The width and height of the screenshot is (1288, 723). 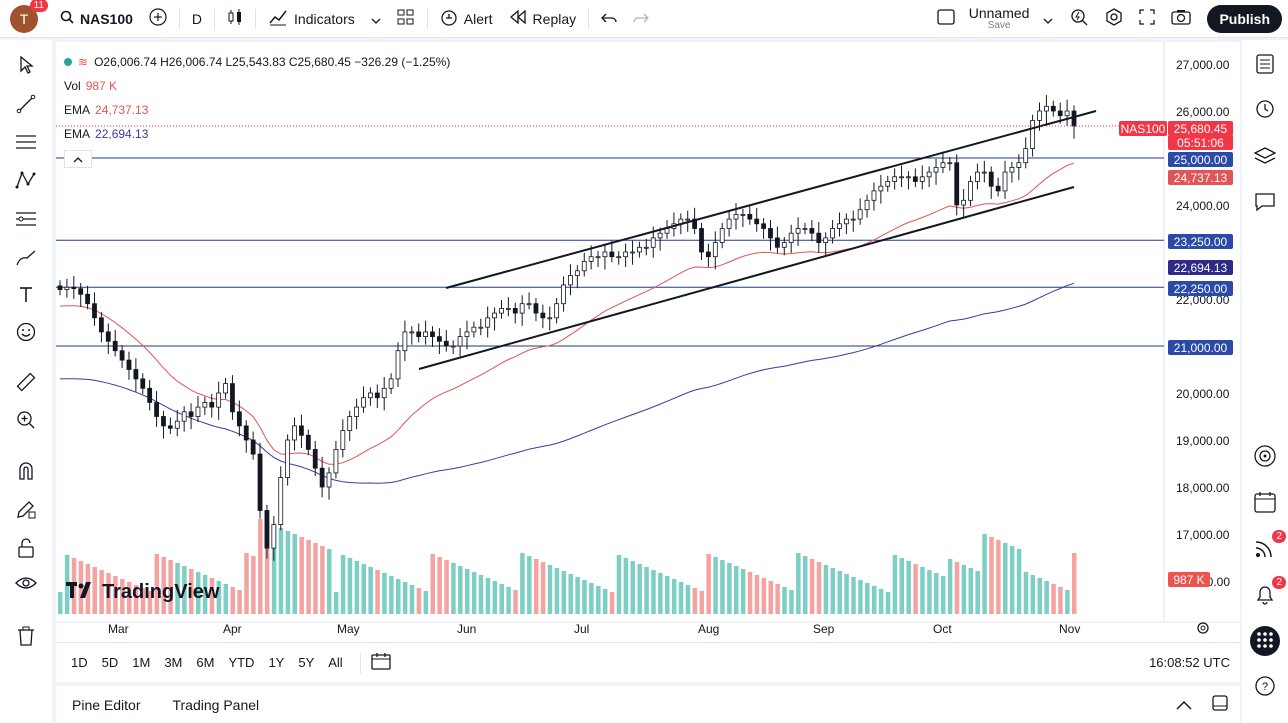 I want to click on screener-button, so click(x=1265, y=457).